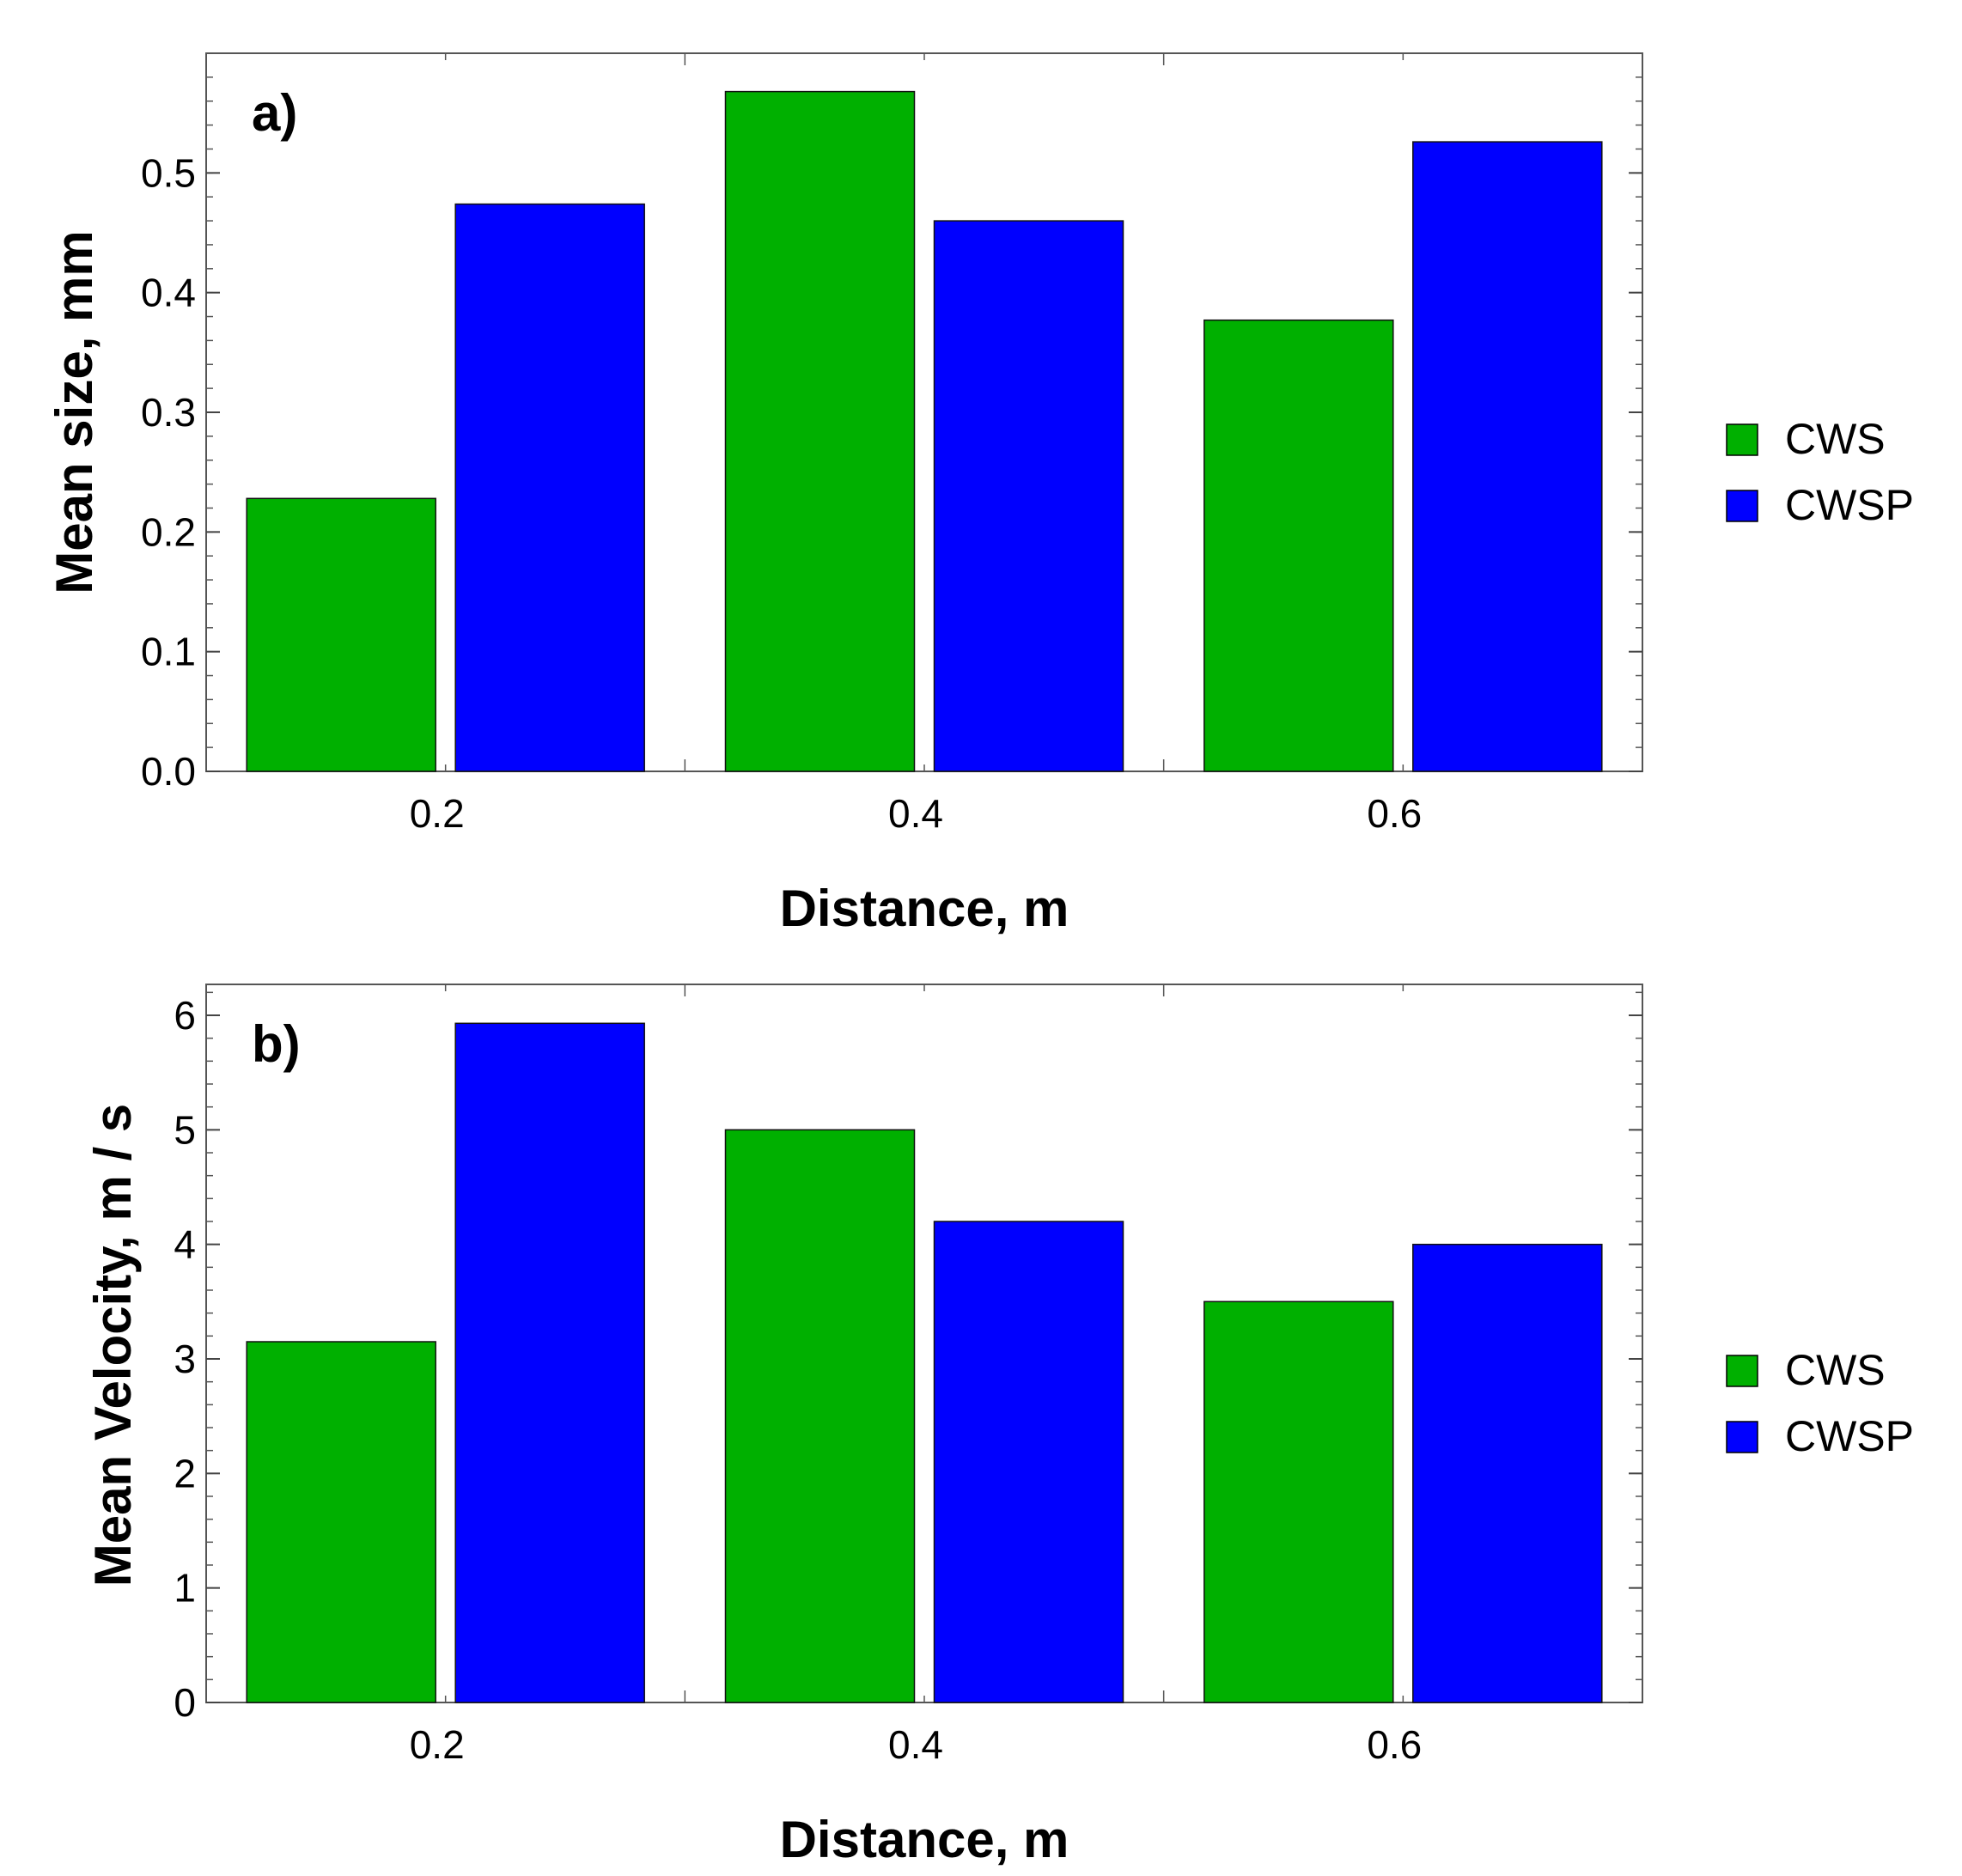 The width and height of the screenshot is (1962, 1876). Describe the element at coordinates (168, 652) in the screenshot. I see `y-tick-label: 0.1` at that location.